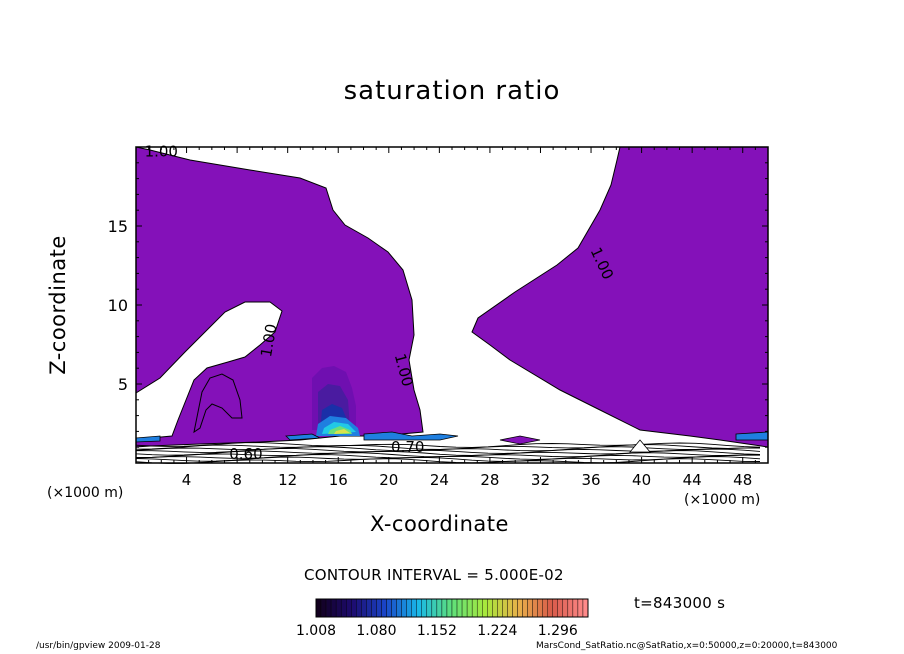 Image resolution: width=904 pixels, height=654 pixels. Describe the element at coordinates (187, 480) in the screenshot. I see `x-tick-label: 4` at that location.